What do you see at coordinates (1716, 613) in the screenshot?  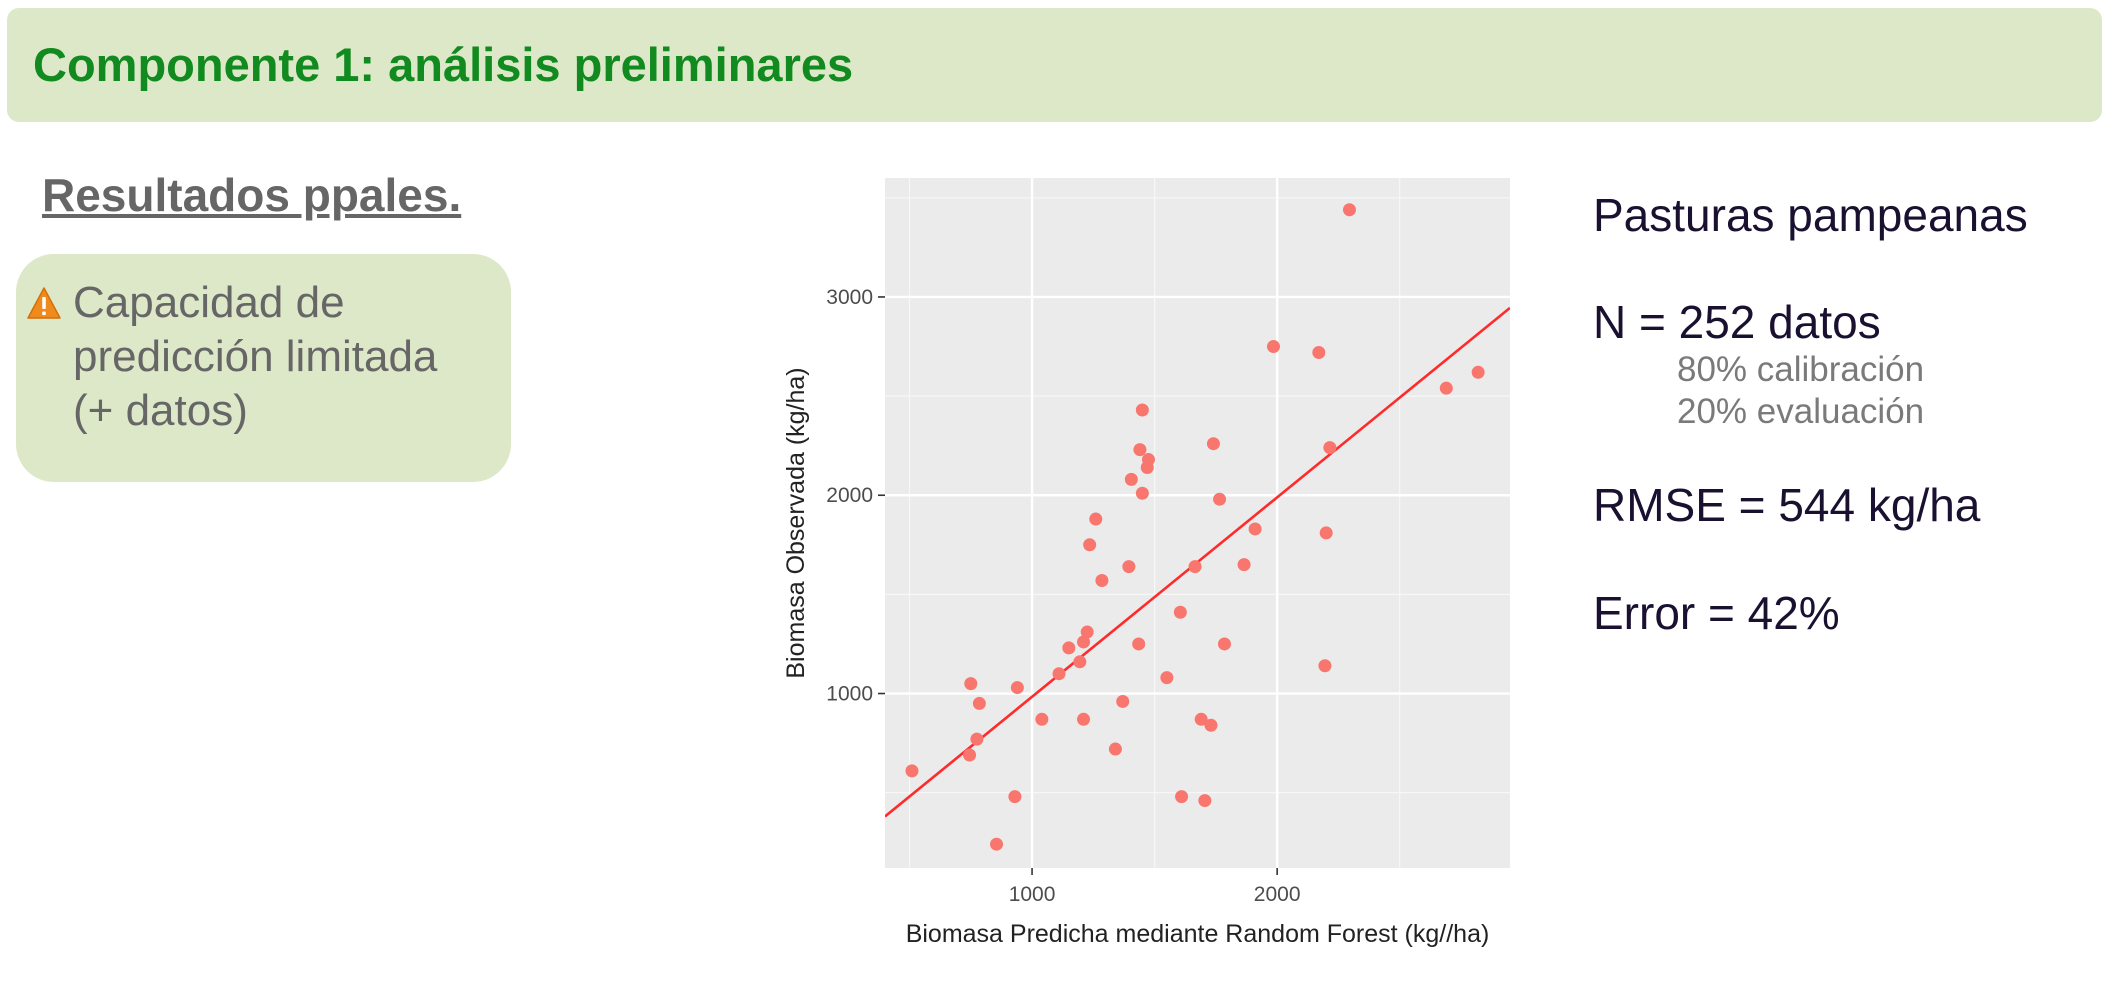 I see `error-value: Error = 42%` at bounding box center [1716, 613].